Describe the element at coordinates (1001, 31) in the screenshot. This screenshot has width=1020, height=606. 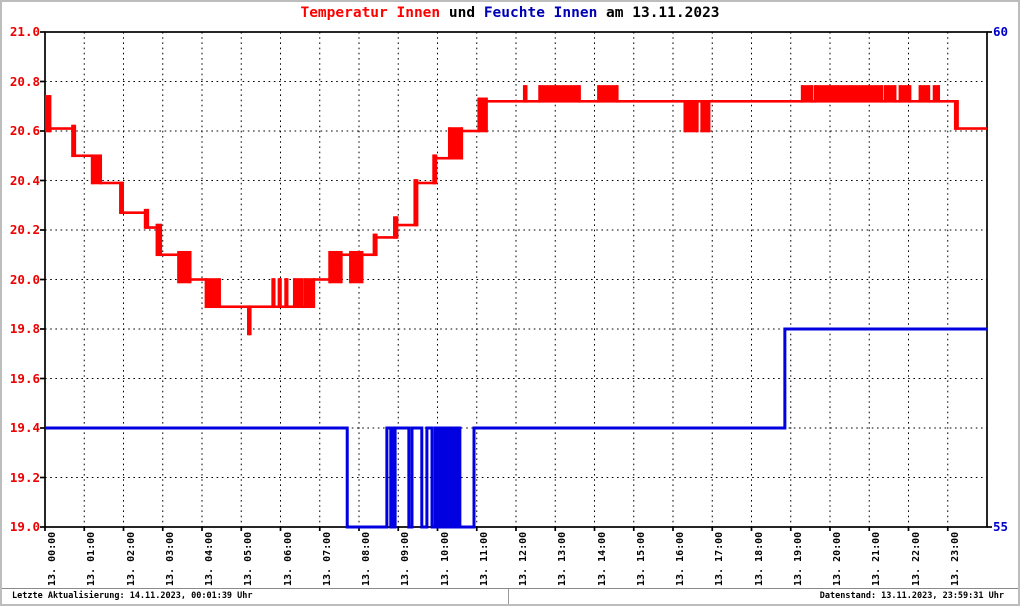
I see `y-right-tick-label: 60` at that location.